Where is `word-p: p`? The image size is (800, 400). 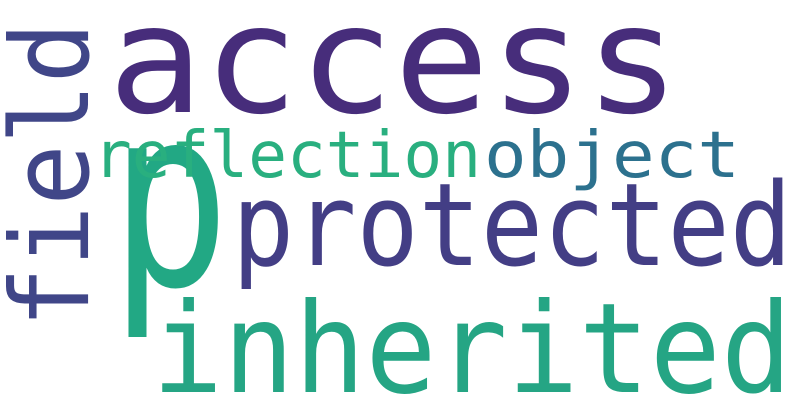
word-p: p is located at coordinates (170, 198).